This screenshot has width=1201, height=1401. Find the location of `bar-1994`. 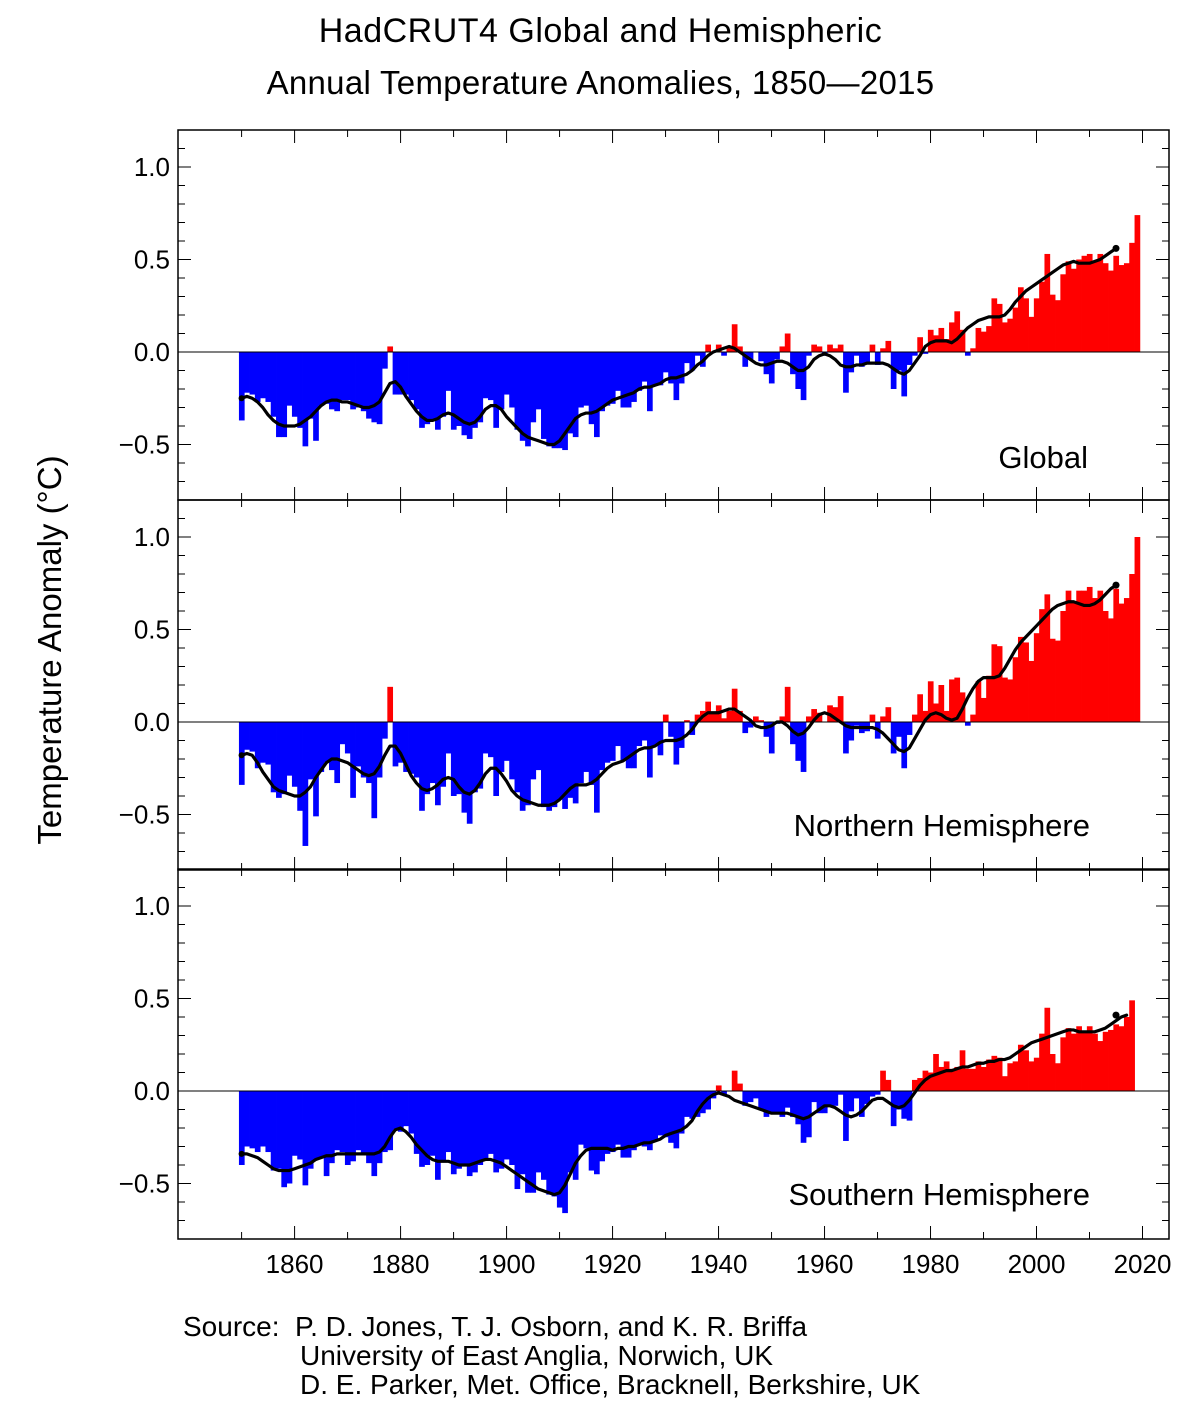

bar-1994 is located at coordinates (1005, 337).